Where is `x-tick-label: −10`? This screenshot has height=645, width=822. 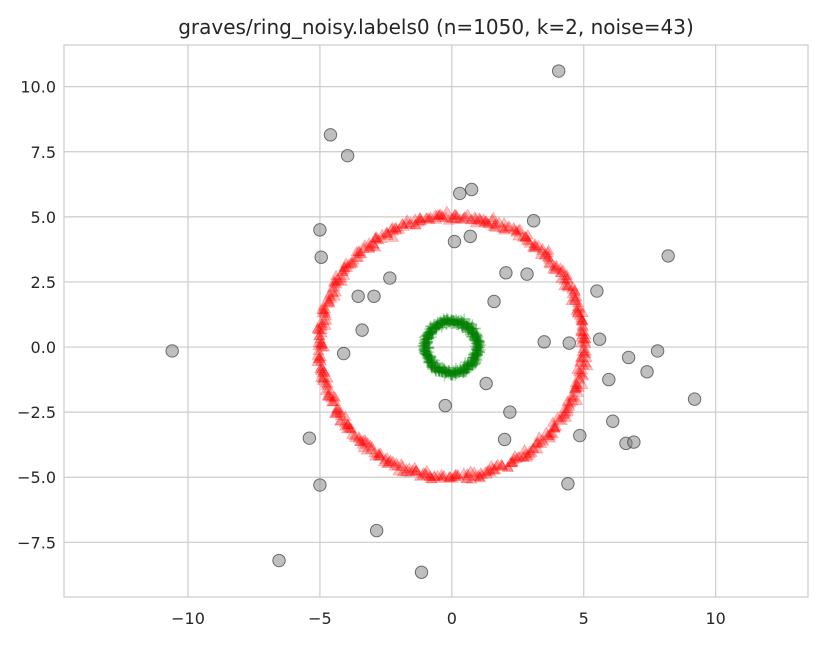
x-tick-label: −10 is located at coordinates (188, 618).